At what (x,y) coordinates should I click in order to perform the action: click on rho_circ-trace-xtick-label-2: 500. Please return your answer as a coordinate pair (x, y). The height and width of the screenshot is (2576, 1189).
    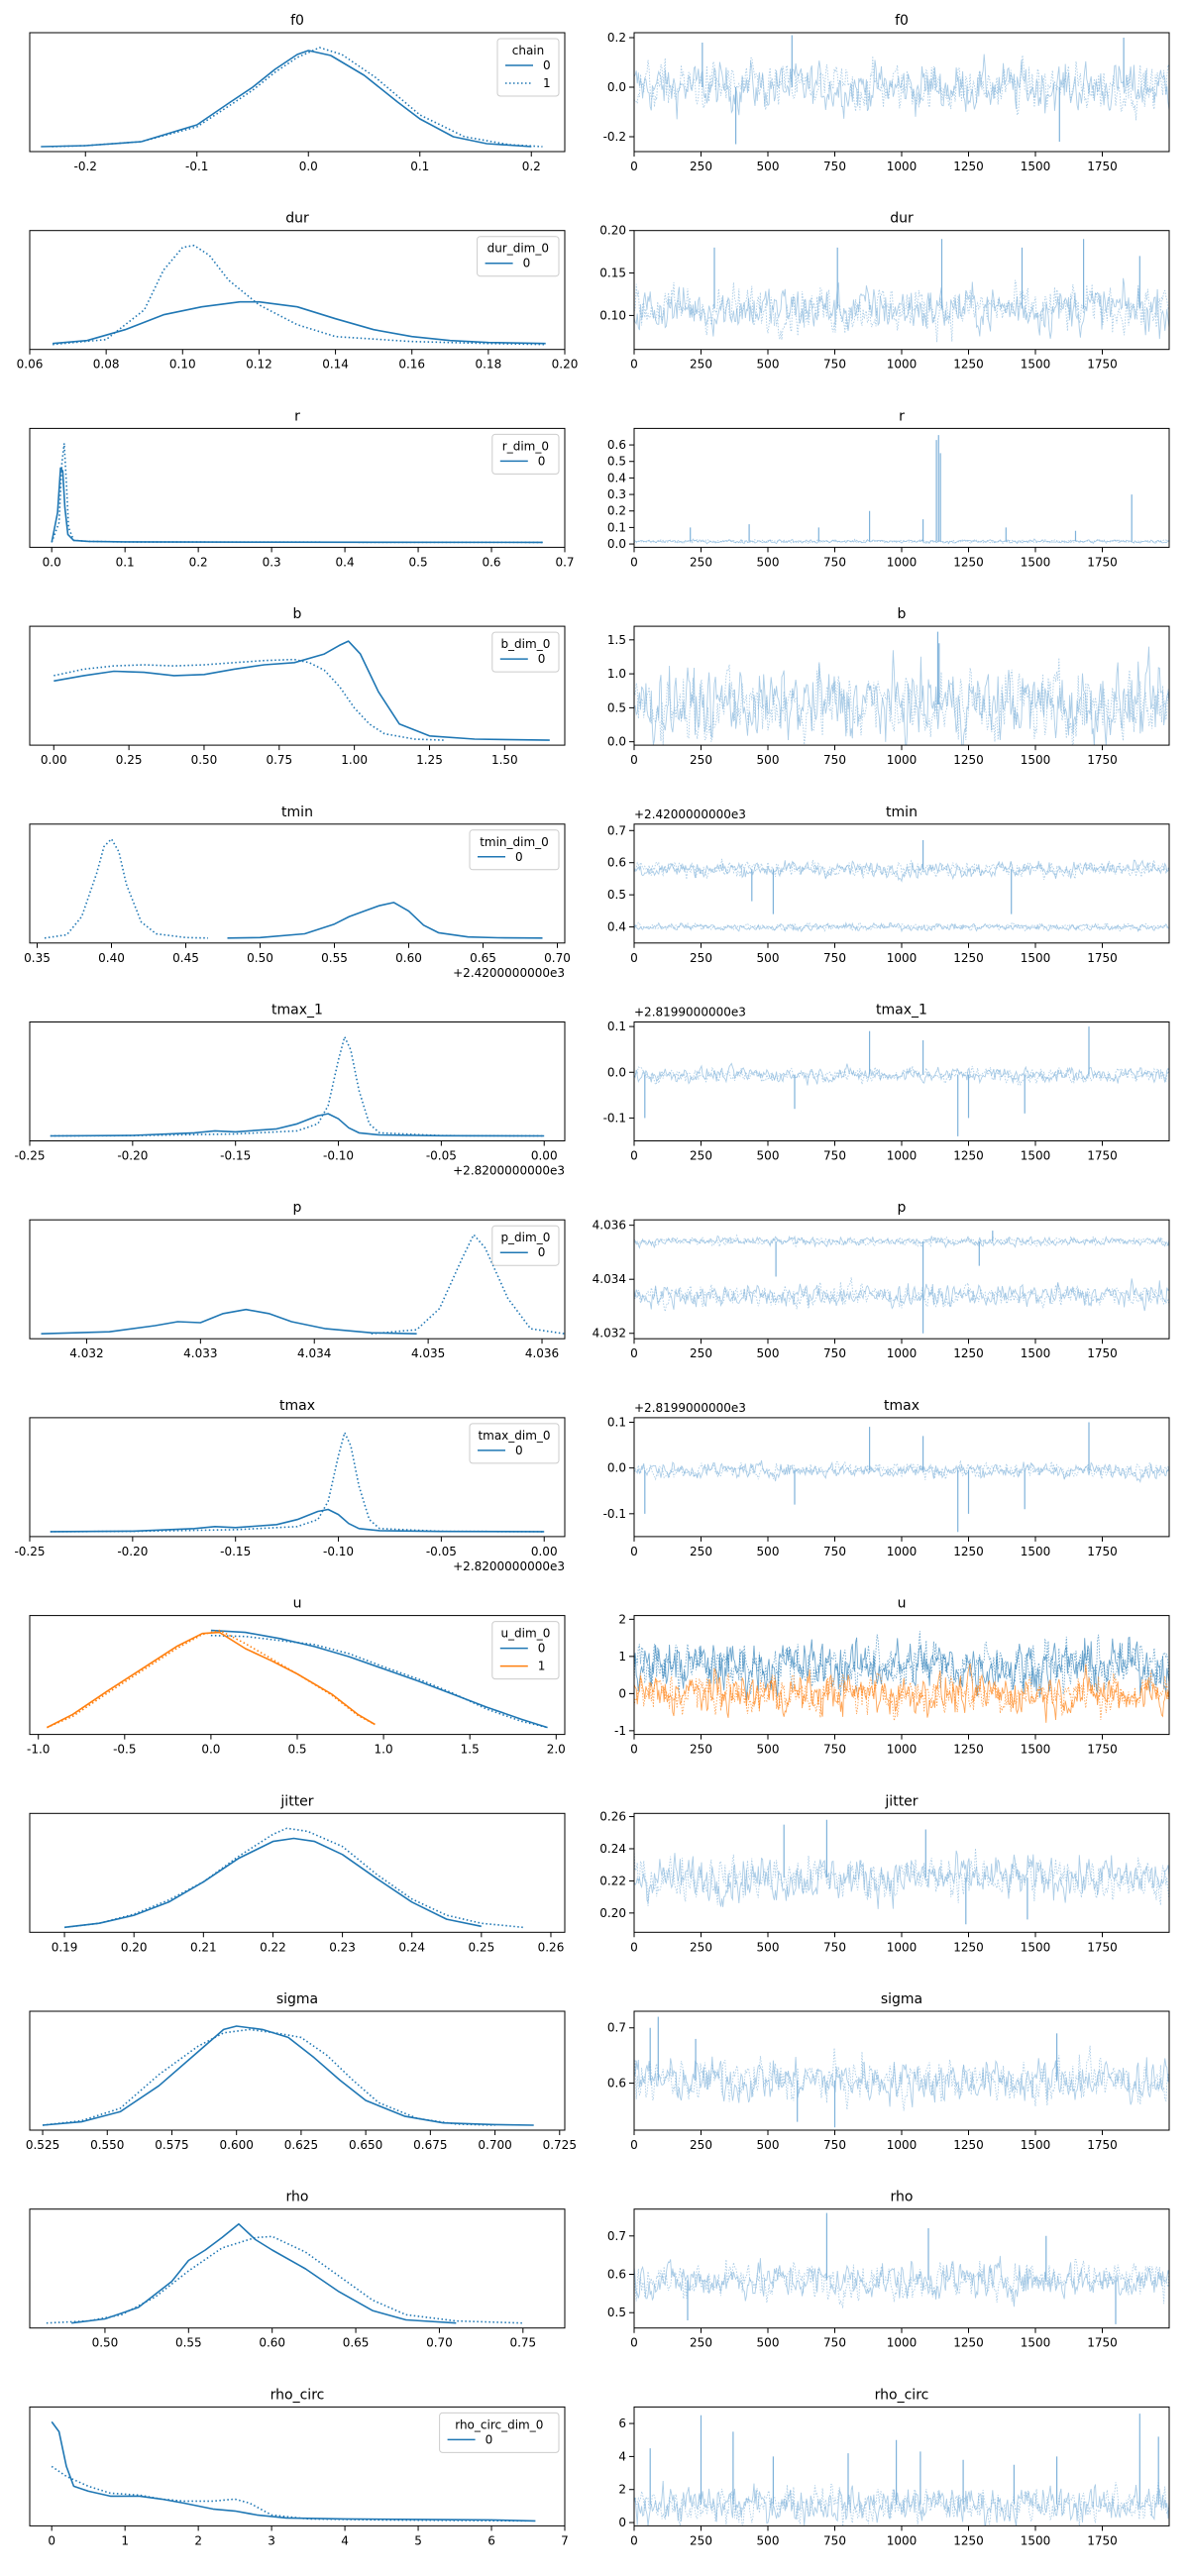
    Looking at the image, I should click on (768, 2540).